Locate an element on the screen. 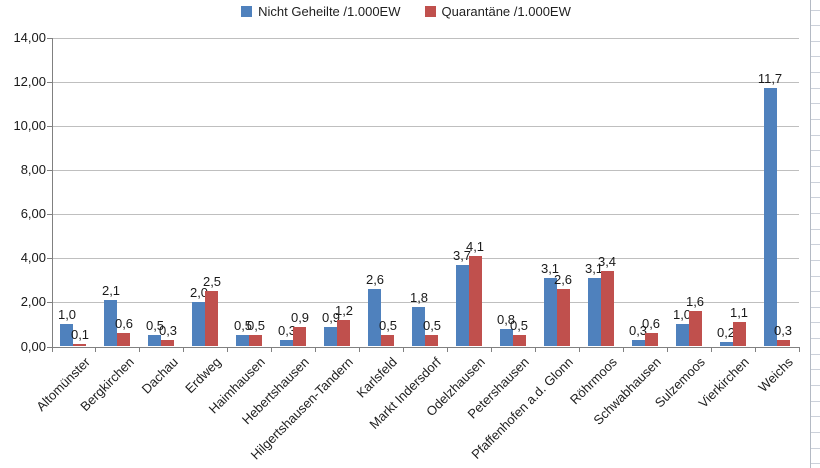 The width and height of the screenshot is (820, 468). y-axis-tick-label: 4,00 is located at coordinates (33, 257).